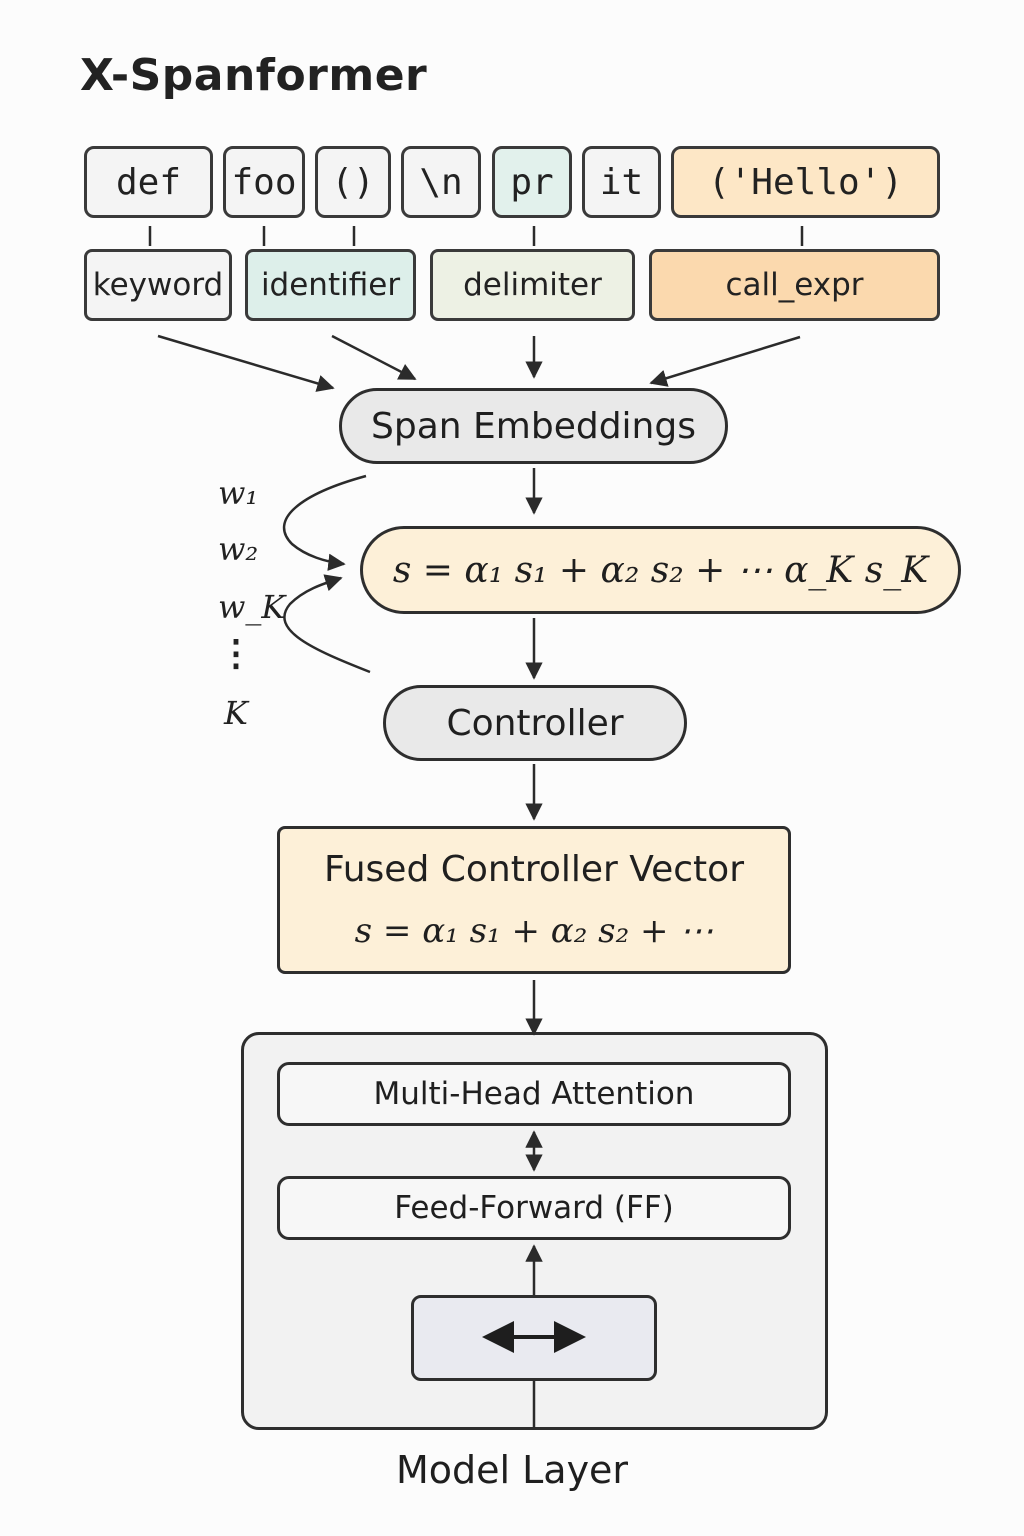 Image resolution: width=1024 pixels, height=1536 pixels. I want to click on token-hello-call: ('Hello'), so click(805, 182).